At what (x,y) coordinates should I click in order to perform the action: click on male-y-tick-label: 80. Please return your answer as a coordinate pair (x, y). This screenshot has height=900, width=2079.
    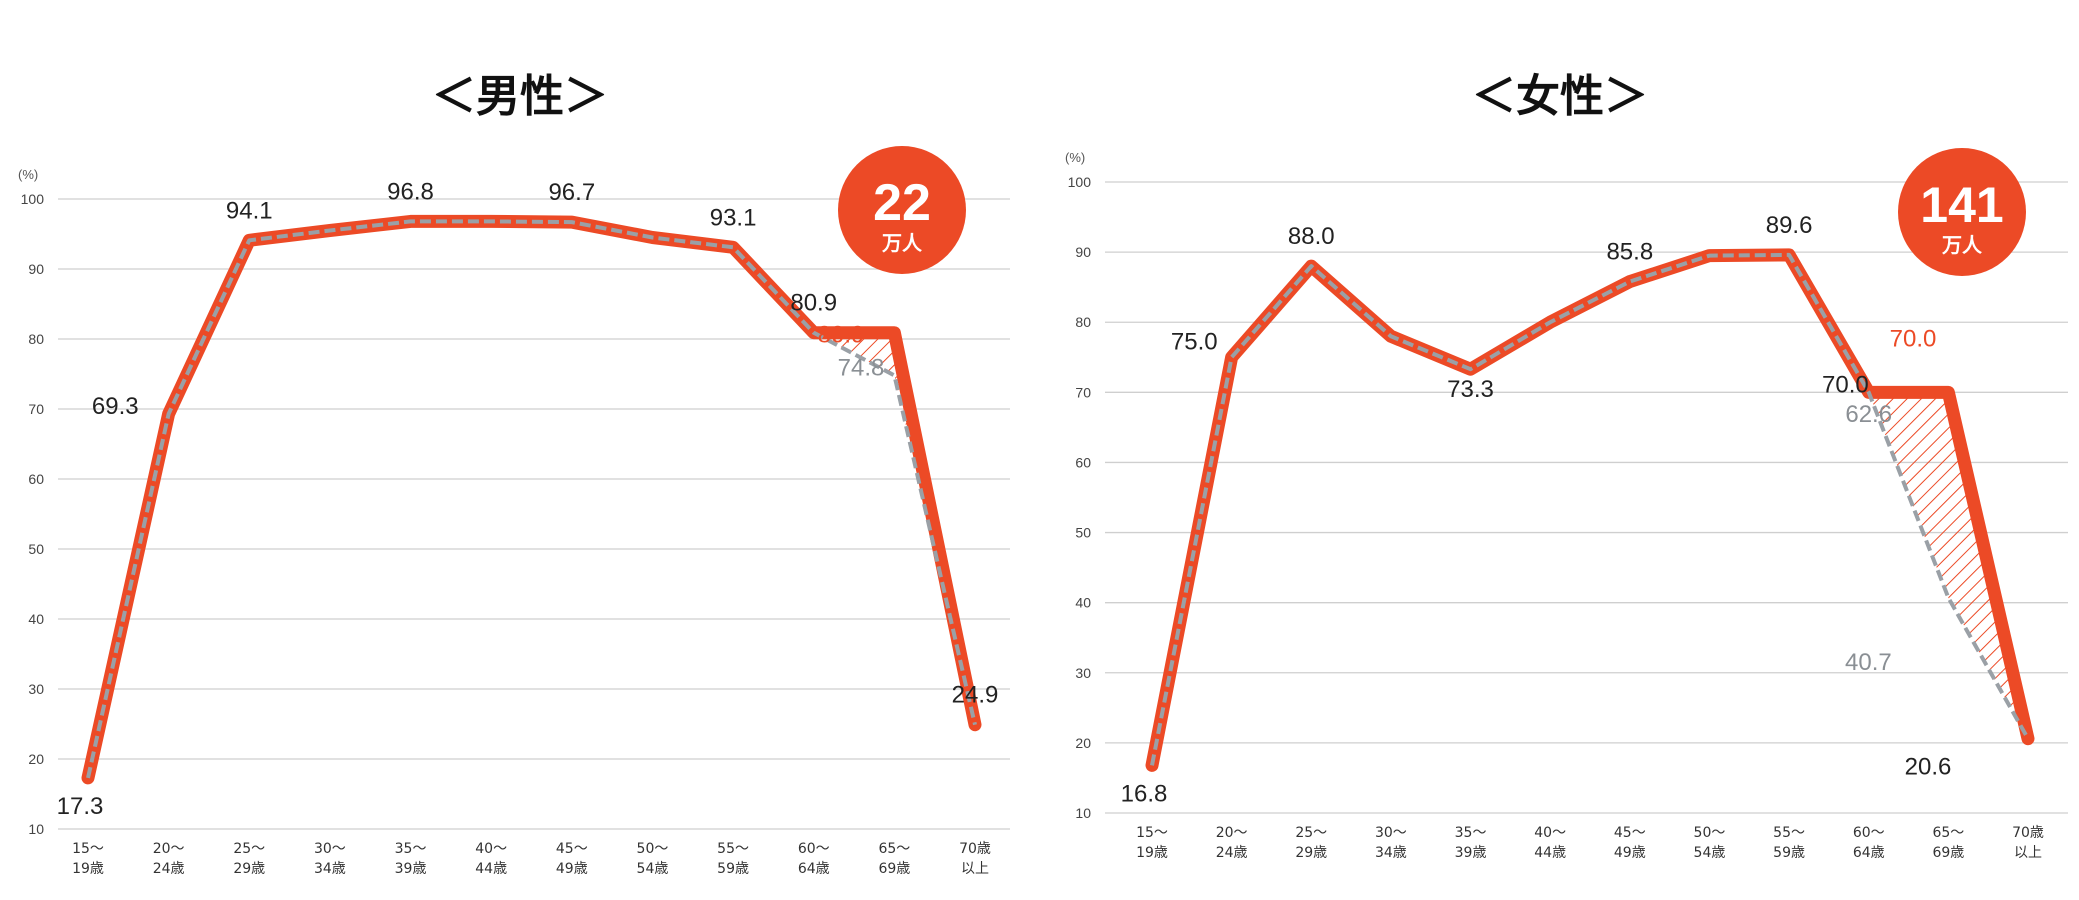
    Looking at the image, I should click on (36, 339).